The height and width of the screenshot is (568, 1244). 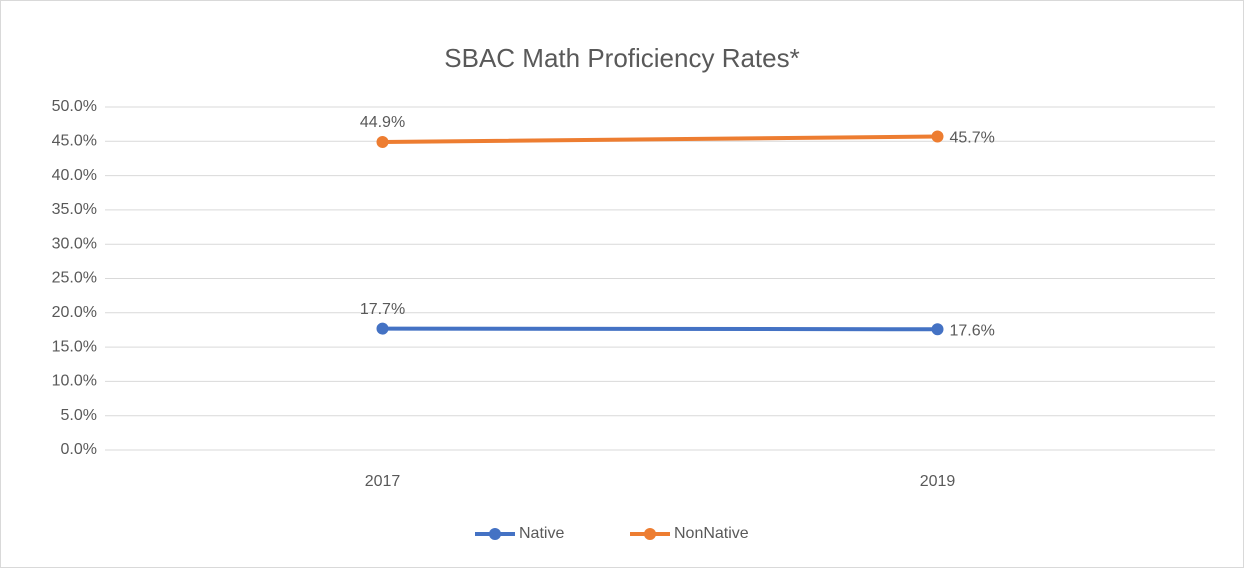 I want to click on data-label: 17.7%, so click(x=382, y=309).